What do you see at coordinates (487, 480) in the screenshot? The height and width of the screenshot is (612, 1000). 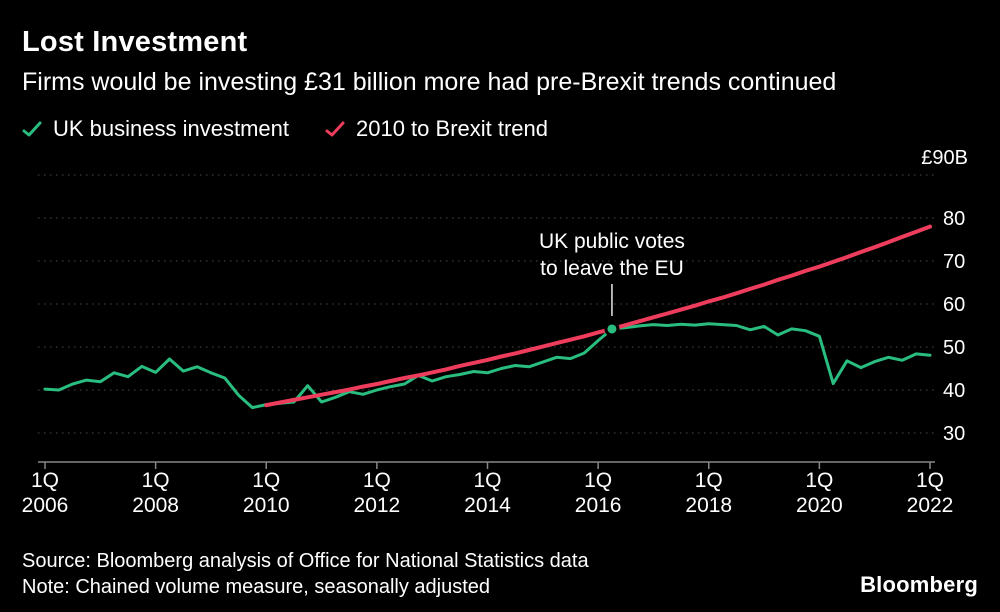 I see `x-tick-quarter-2014: 1Q` at bounding box center [487, 480].